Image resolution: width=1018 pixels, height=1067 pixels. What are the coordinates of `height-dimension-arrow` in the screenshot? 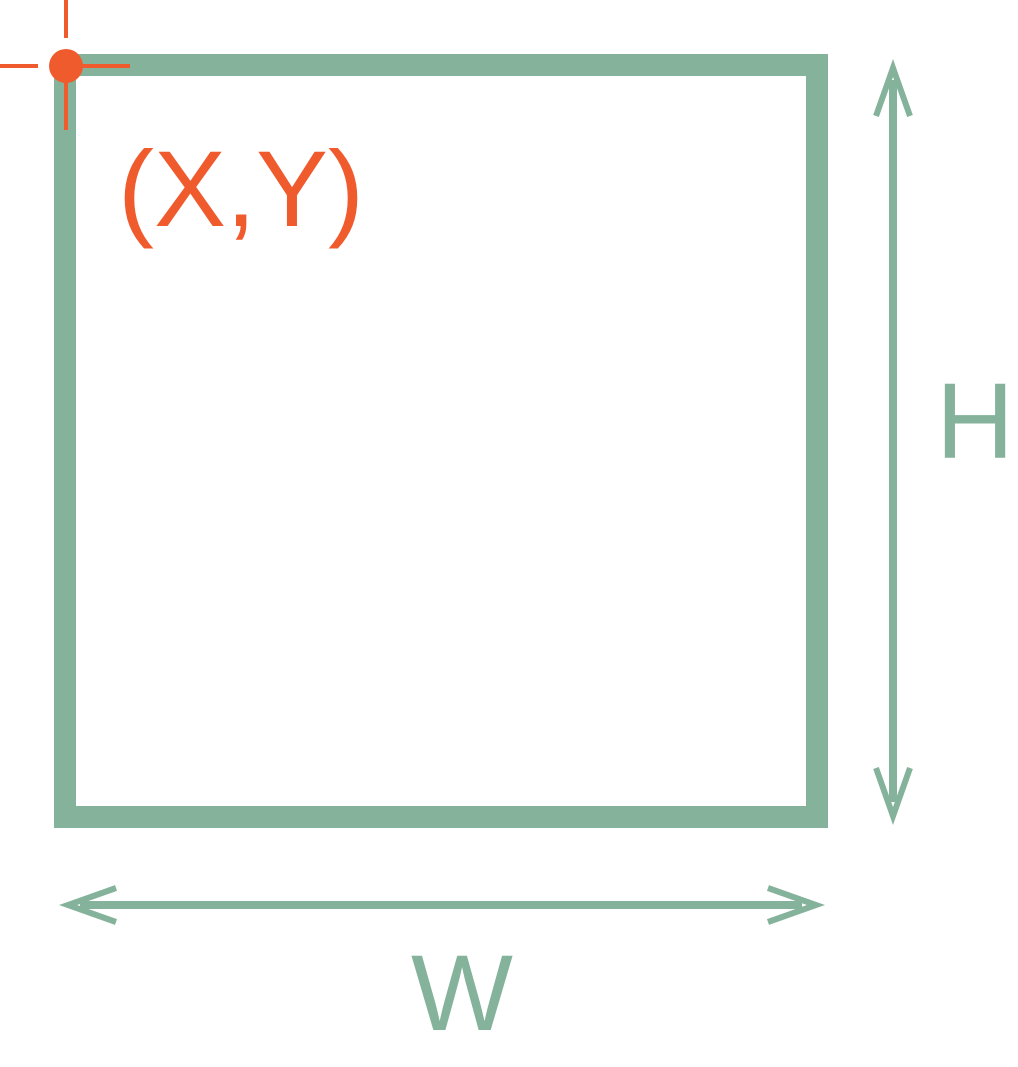 It's located at (893, 442).